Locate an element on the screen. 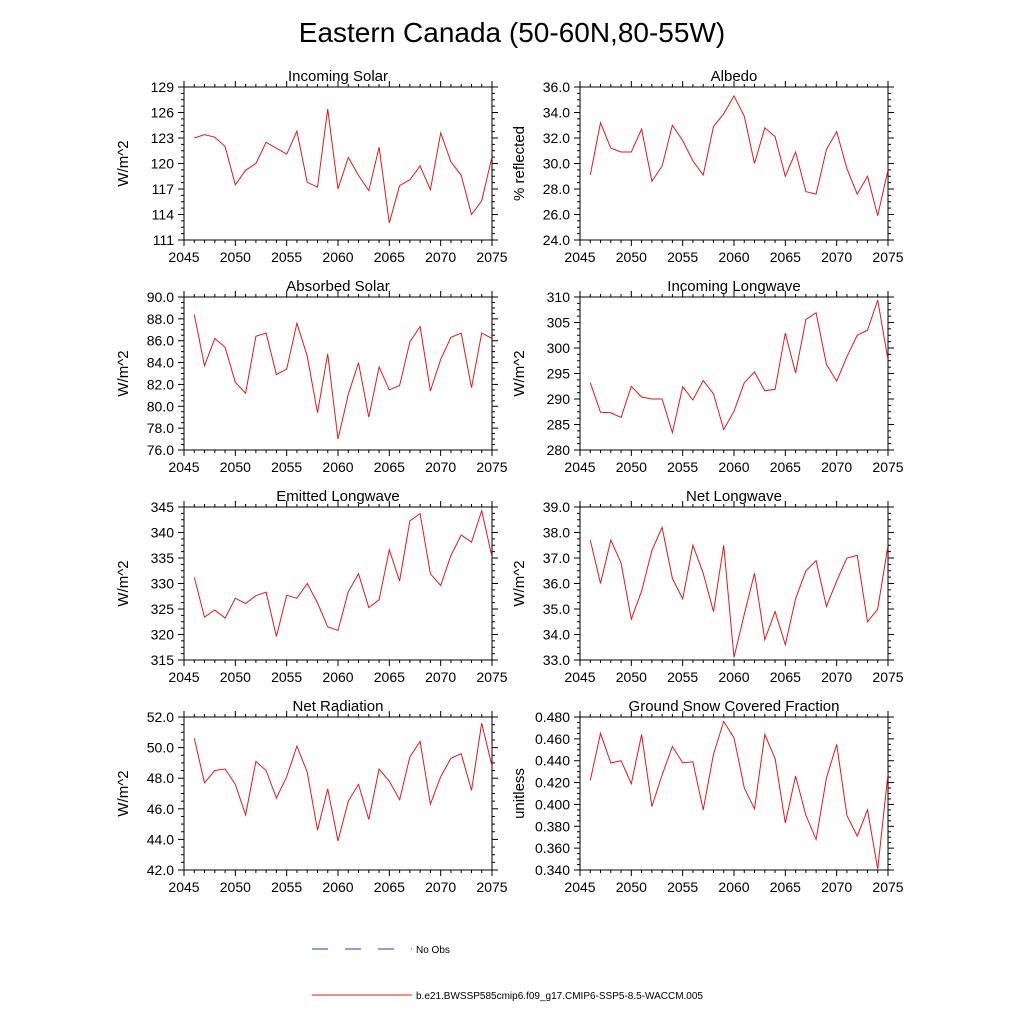  y-tick-label: 34.0 is located at coordinates (556, 635).